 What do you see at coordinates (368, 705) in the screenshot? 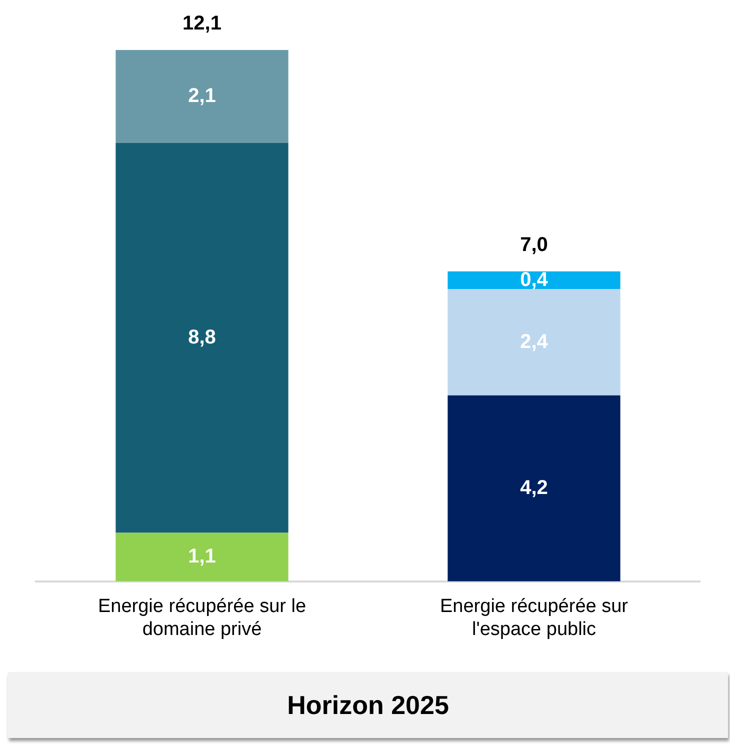
I see `x-axis-title: Horizon 2025` at bounding box center [368, 705].